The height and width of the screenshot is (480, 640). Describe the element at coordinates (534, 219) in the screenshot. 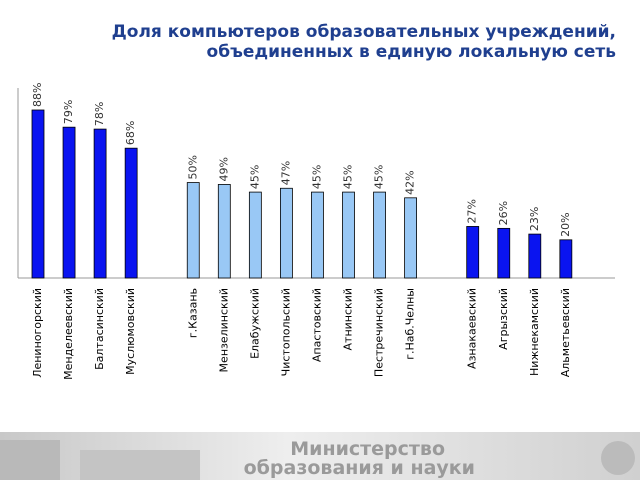

I see `value-label: 23%` at that location.